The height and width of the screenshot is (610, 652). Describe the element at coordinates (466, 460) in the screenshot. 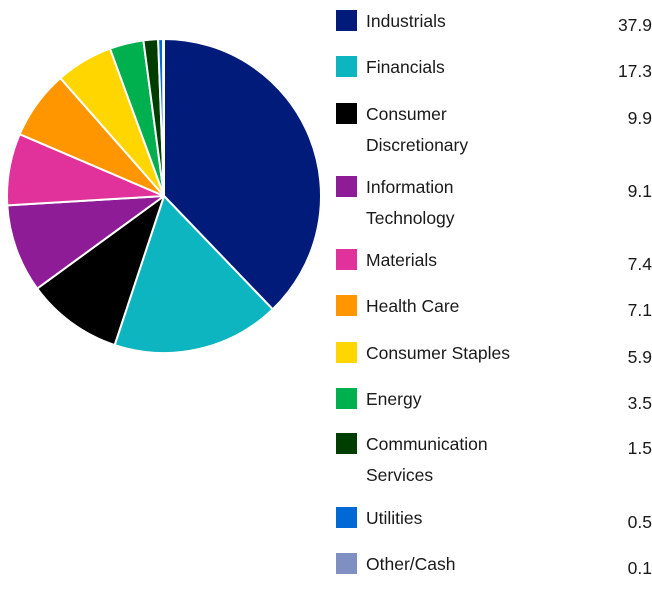

I see `legend-label: Communication Services` at that location.